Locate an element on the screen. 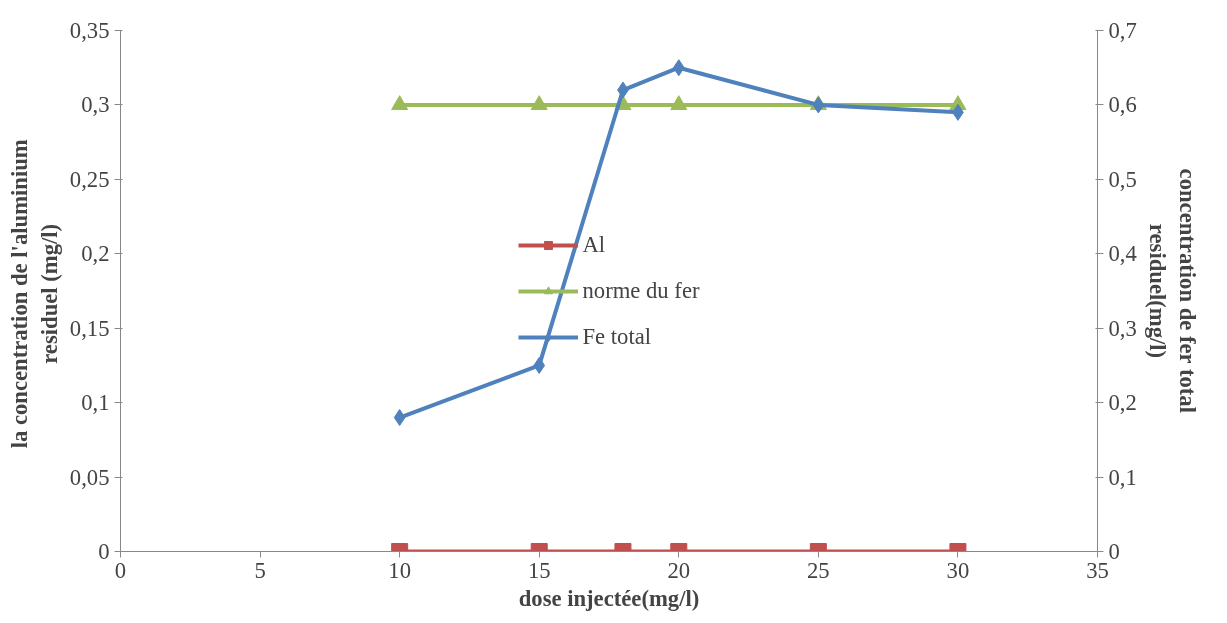 This screenshot has height=623, width=1227. y2-tick-label: 0,5 is located at coordinates (1122, 179).